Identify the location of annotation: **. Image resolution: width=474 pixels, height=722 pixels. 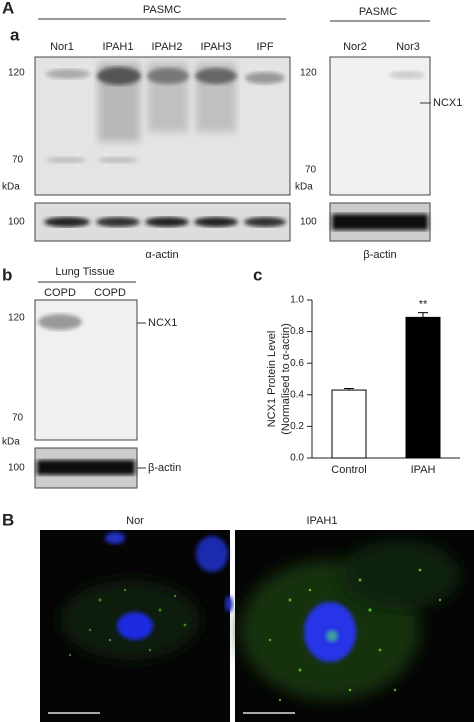
(423, 305).